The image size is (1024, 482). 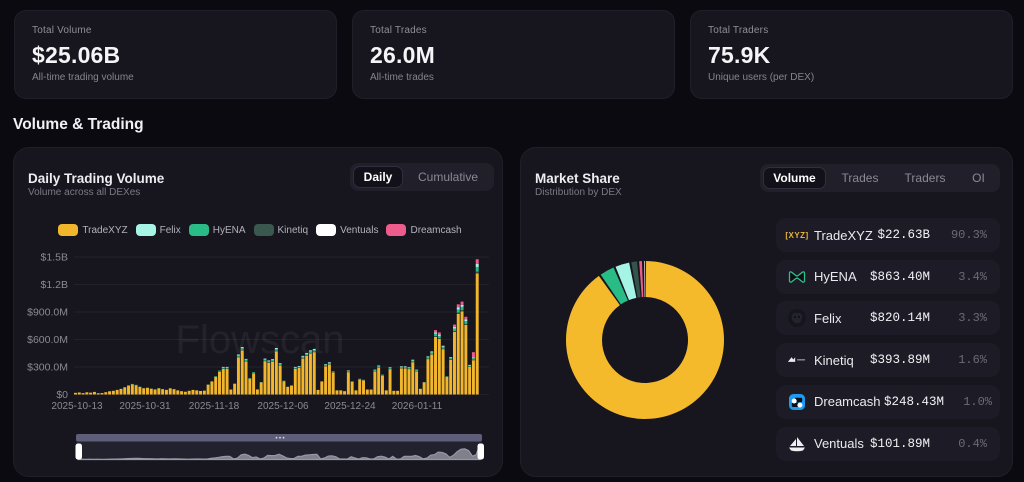 I want to click on svg-text: $1.5B, so click(x=54, y=258).